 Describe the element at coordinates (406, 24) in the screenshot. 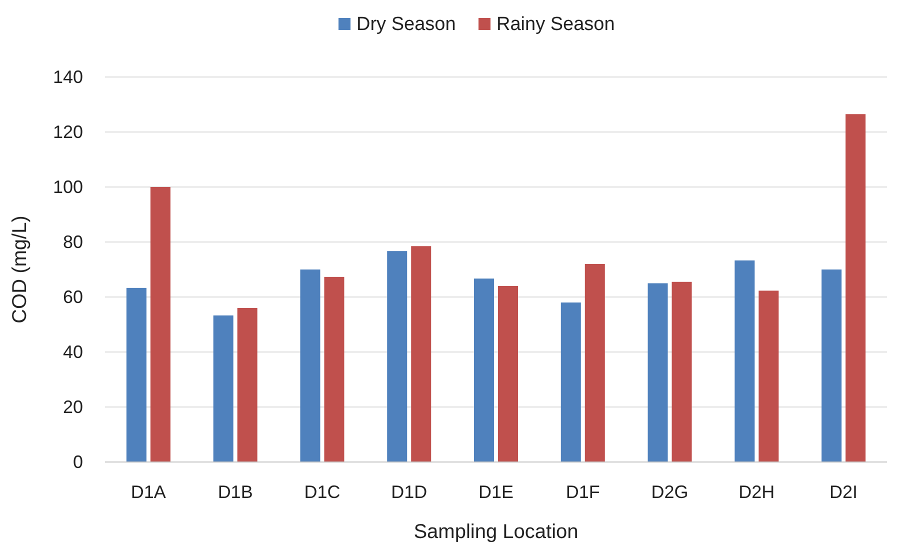

I see `legend-label: Dry Season` at that location.